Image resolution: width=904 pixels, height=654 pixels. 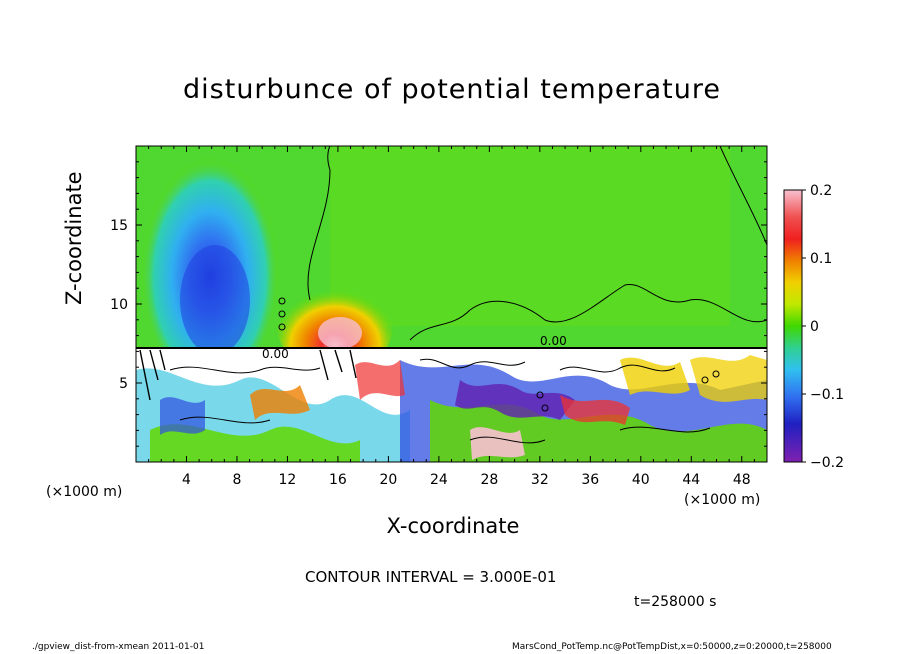 What do you see at coordinates (641, 480) in the screenshot?
I see `x-tick-label: 40` at bounding box center [641, 480].